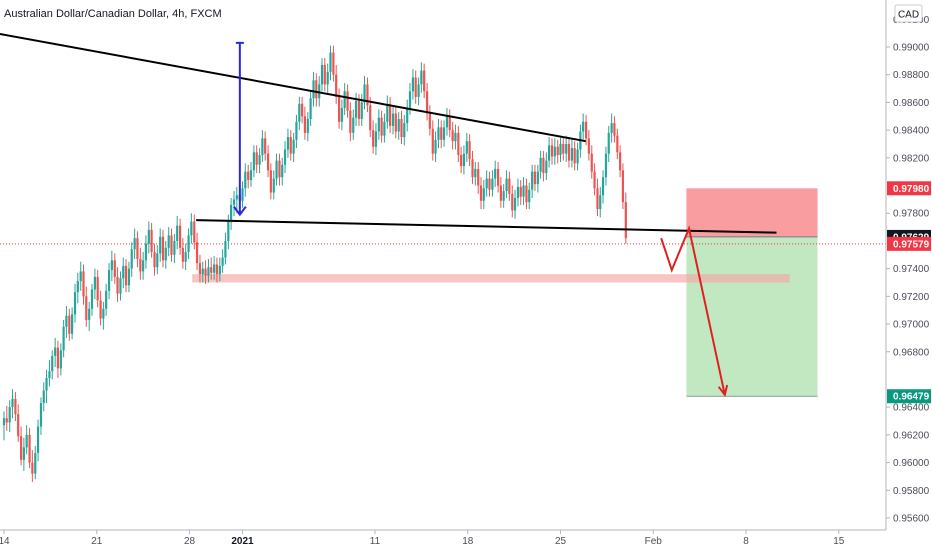 This screenshot has width=932, height=555. Describe the element at coordinates (908, 13) in the screenshot. I see `currency-button: CAD` at that location.